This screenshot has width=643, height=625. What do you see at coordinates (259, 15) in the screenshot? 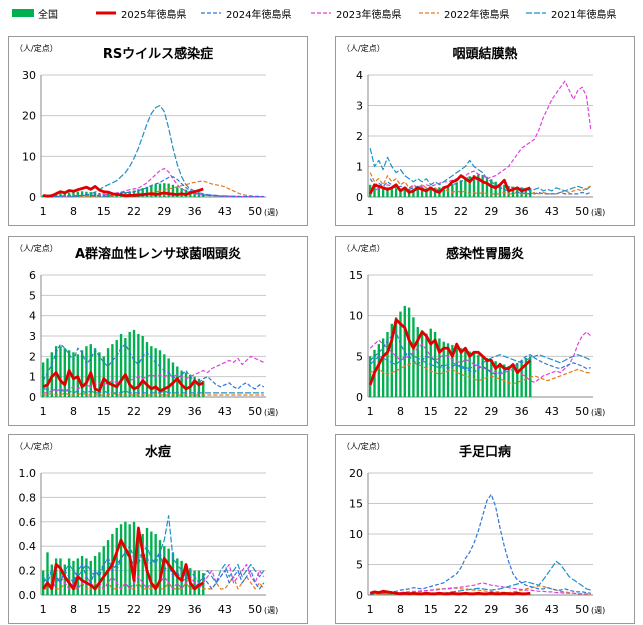
I see `legend-label: 2024年徳島県` at bounding box center [259, 15].